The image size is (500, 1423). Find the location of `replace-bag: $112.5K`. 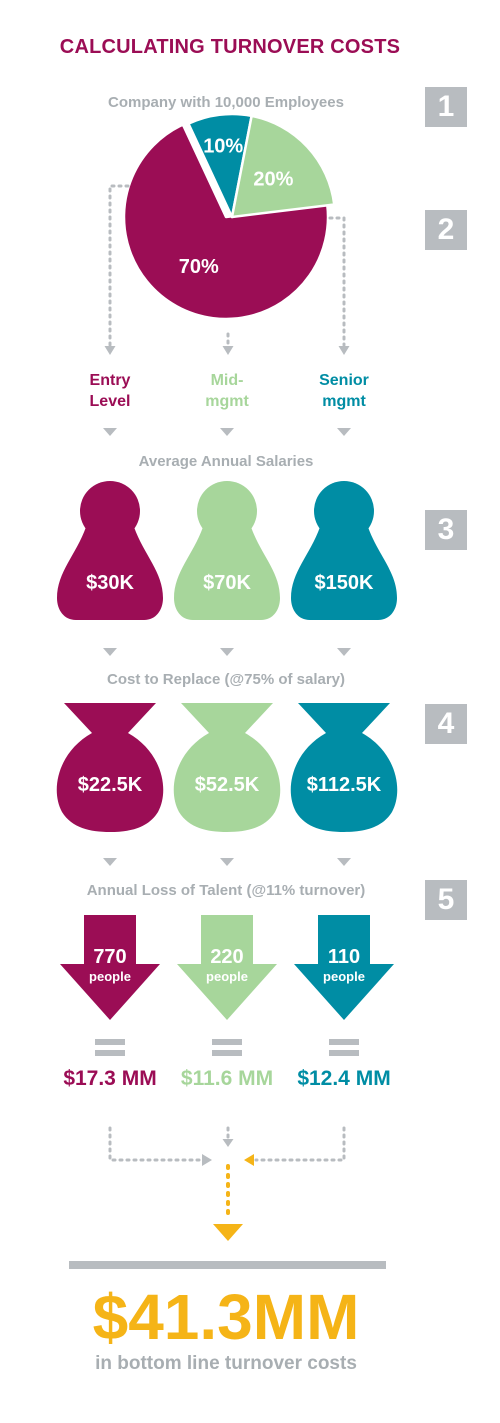

replace-bag: $112.5K is located at coordinates (344, 767).